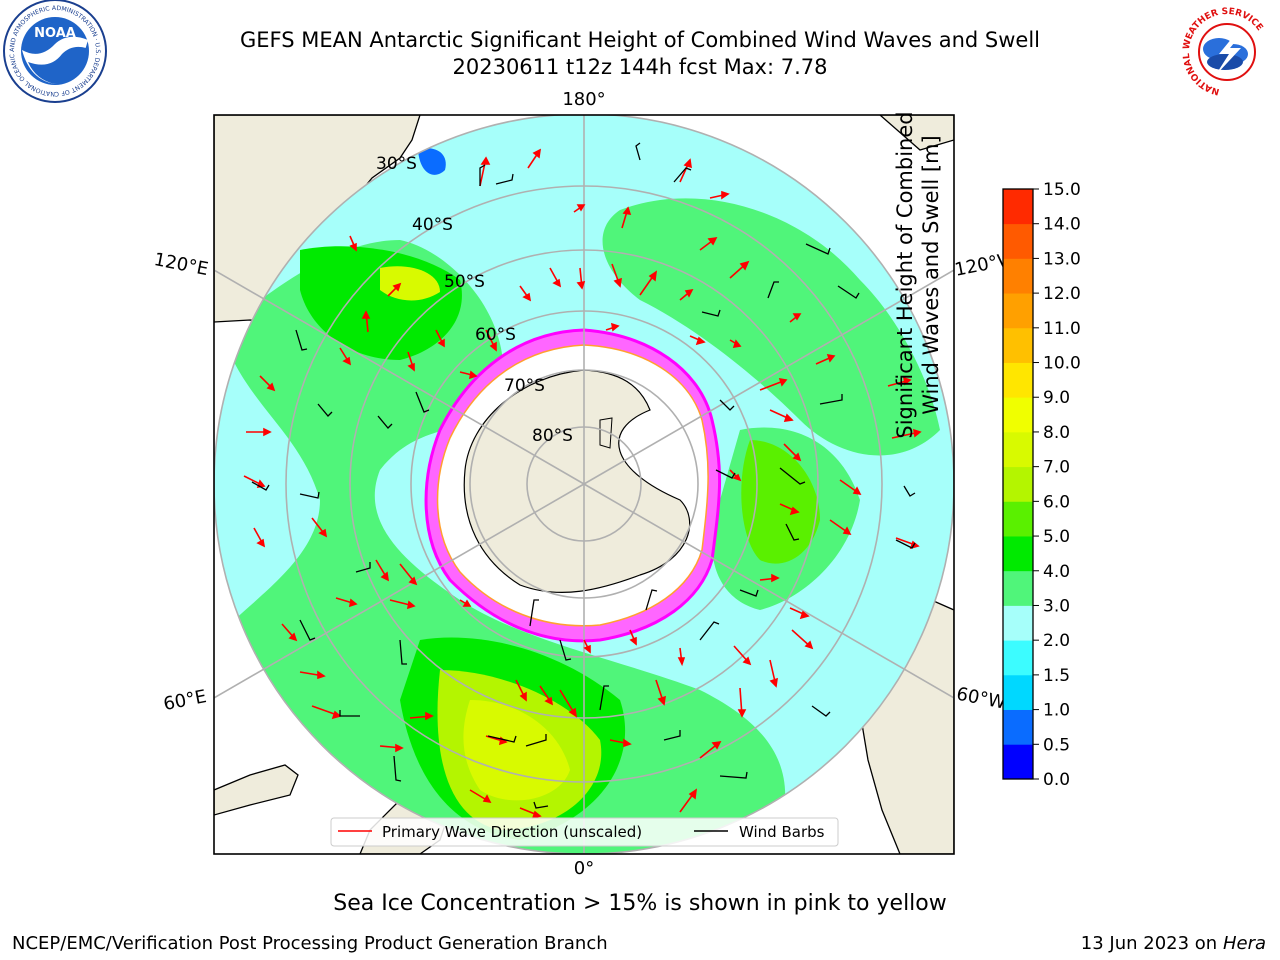 Image resolution: width=1280 pixels, height=960 pixels. I want to click on colorbar-frame, so click(1018, 484).